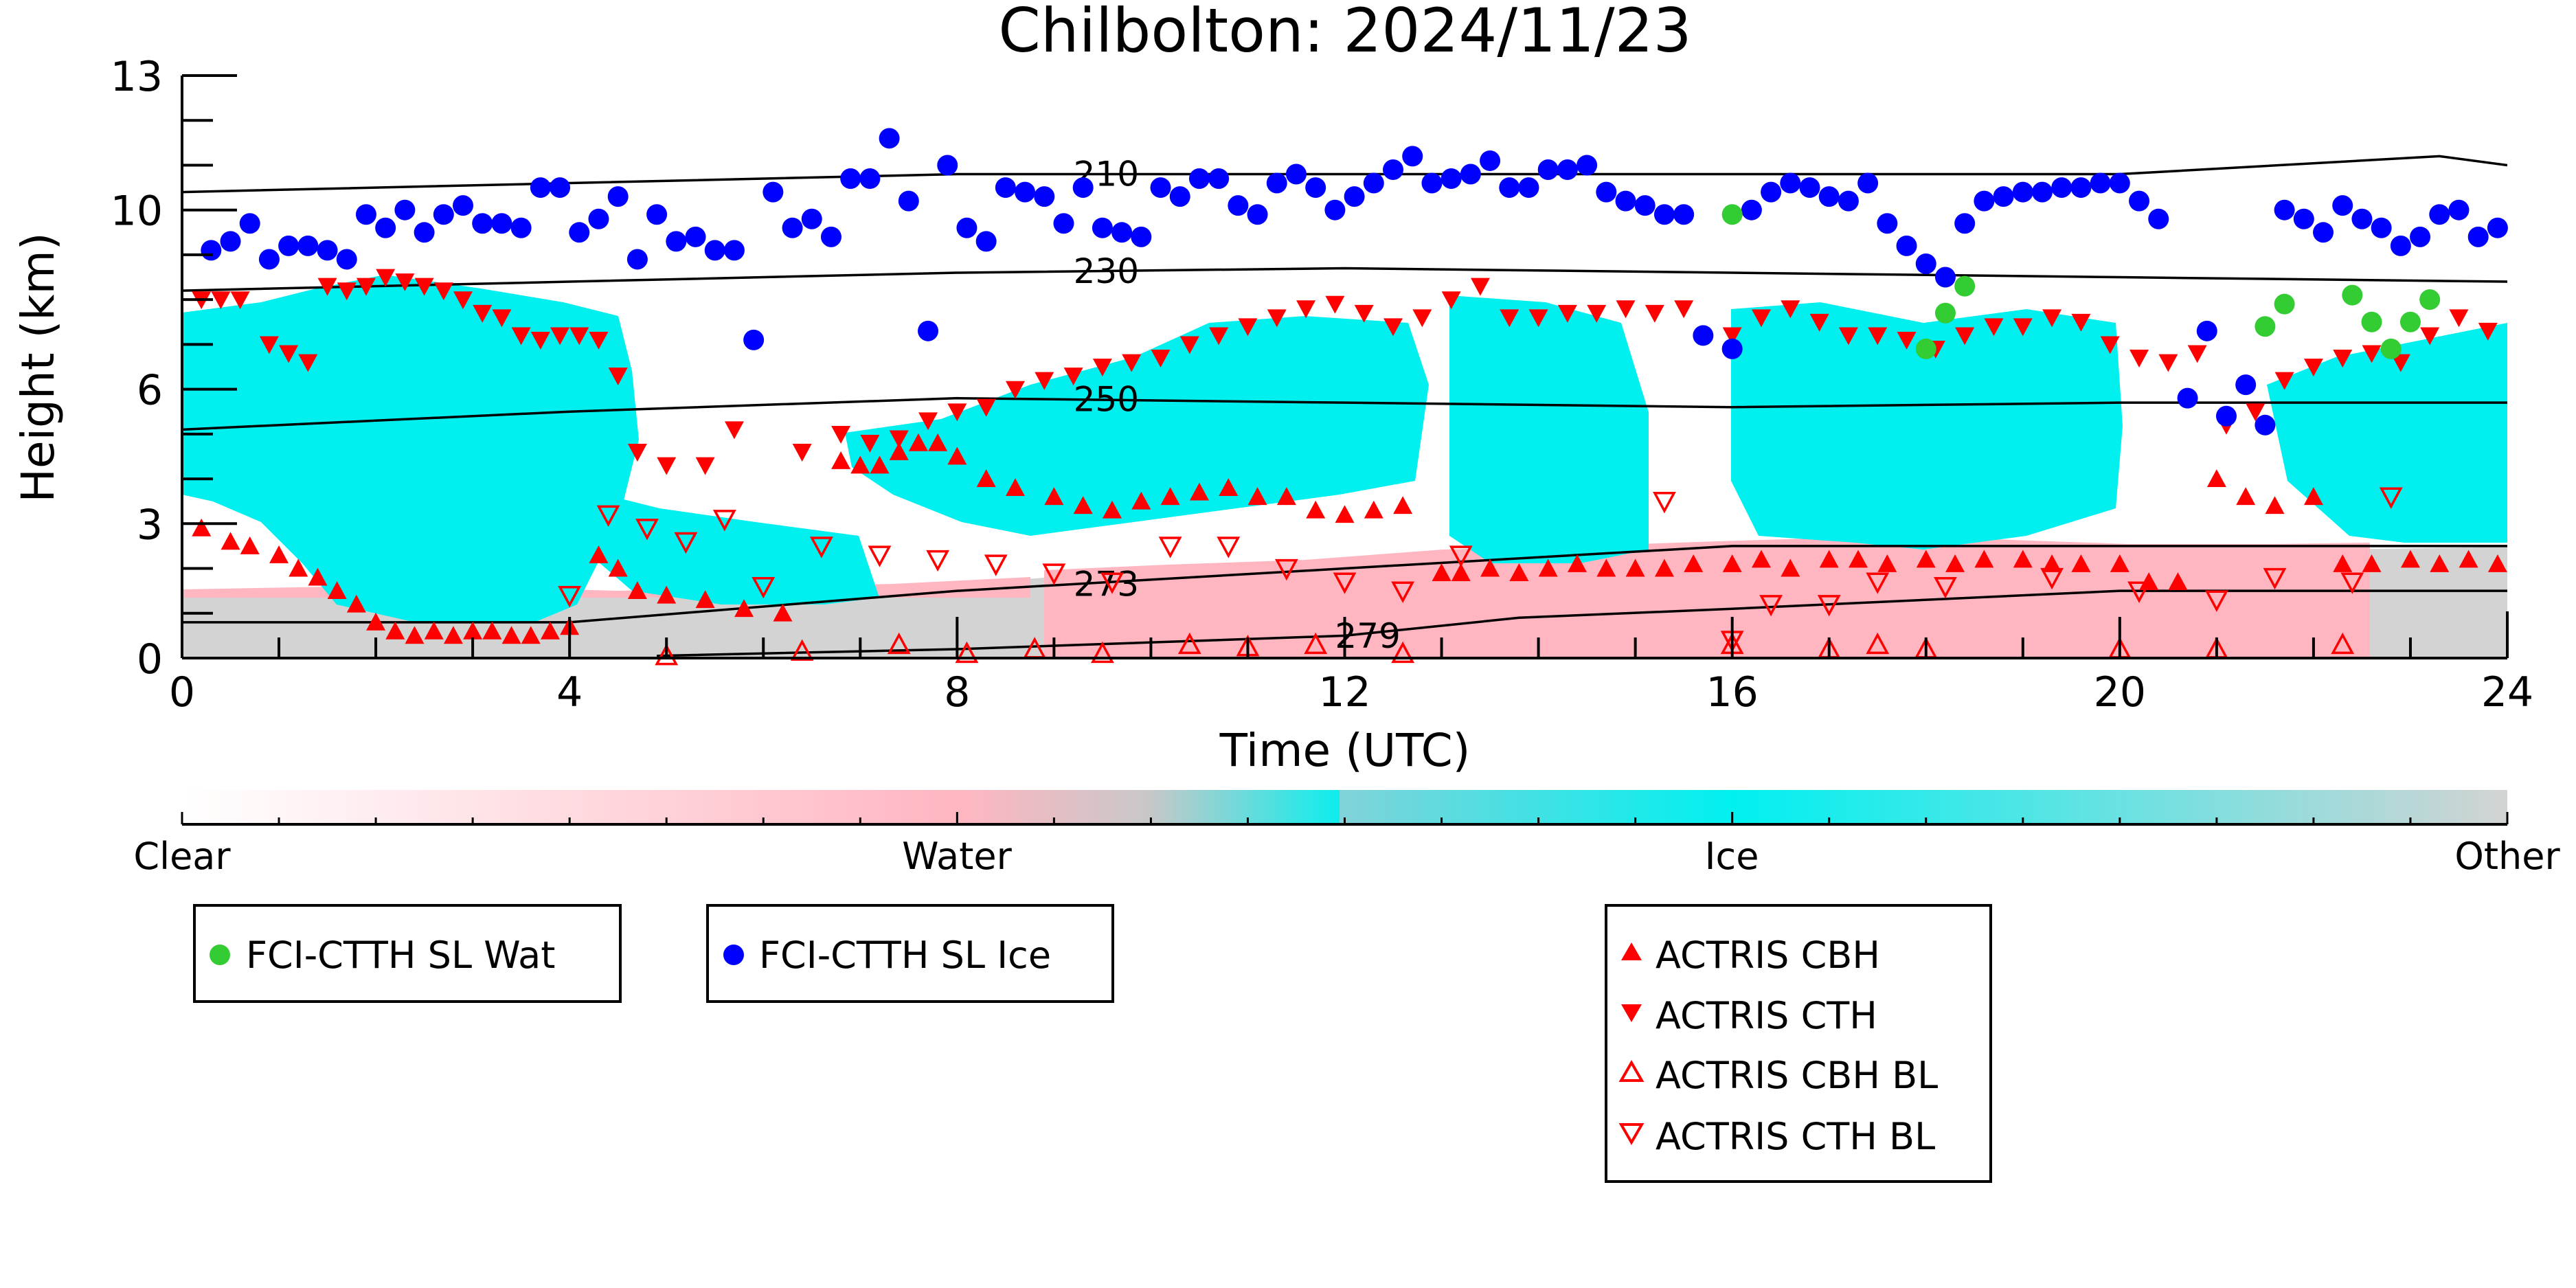  Describe the element at coordinates (1346, 834) in the screenshot. I see `colorbar: Clear Water Ice Other` at that location.